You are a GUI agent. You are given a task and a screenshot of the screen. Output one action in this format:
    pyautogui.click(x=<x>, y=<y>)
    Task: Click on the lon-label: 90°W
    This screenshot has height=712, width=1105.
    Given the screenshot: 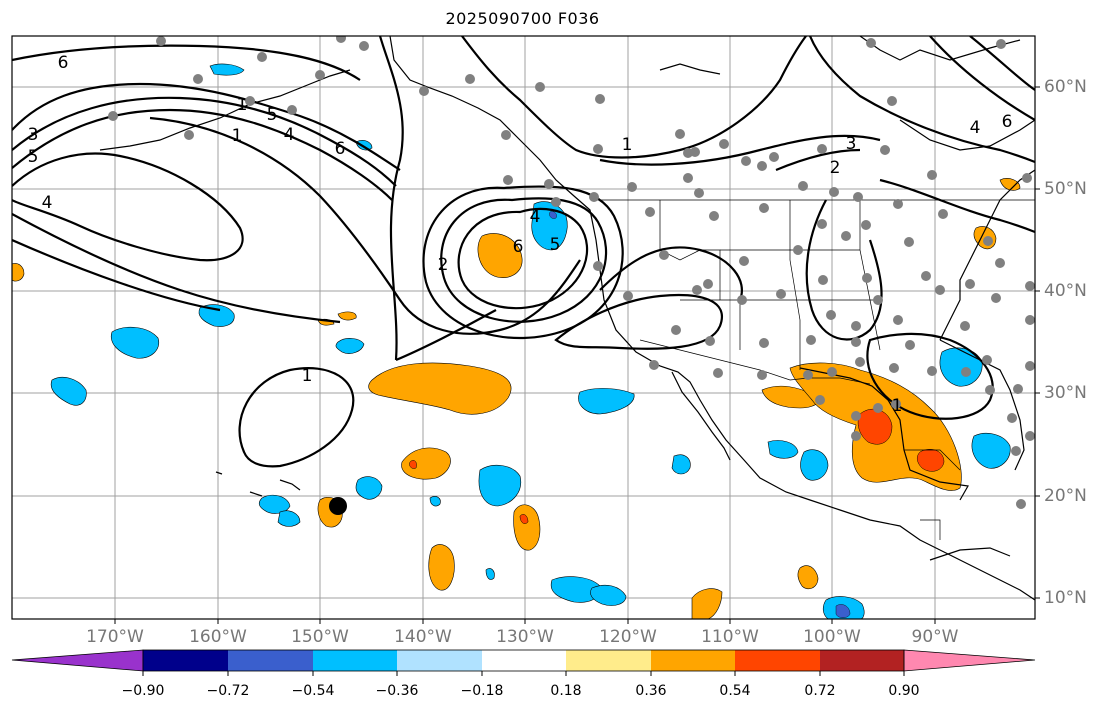 What is the action you would take?
    pyautogui.click(x=935, y=637)
    